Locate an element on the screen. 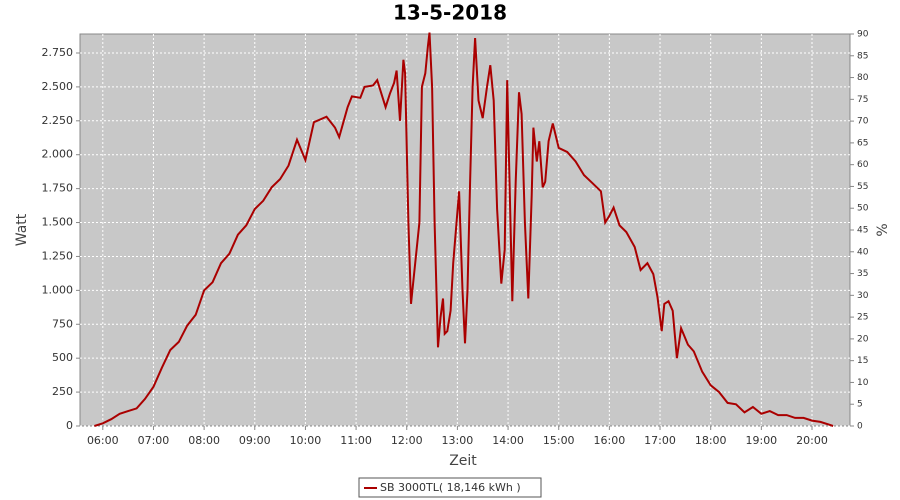 The height and width of the screenshot is (500, 900). y2-tick-label: 40 is located at coordinates (863, 252).